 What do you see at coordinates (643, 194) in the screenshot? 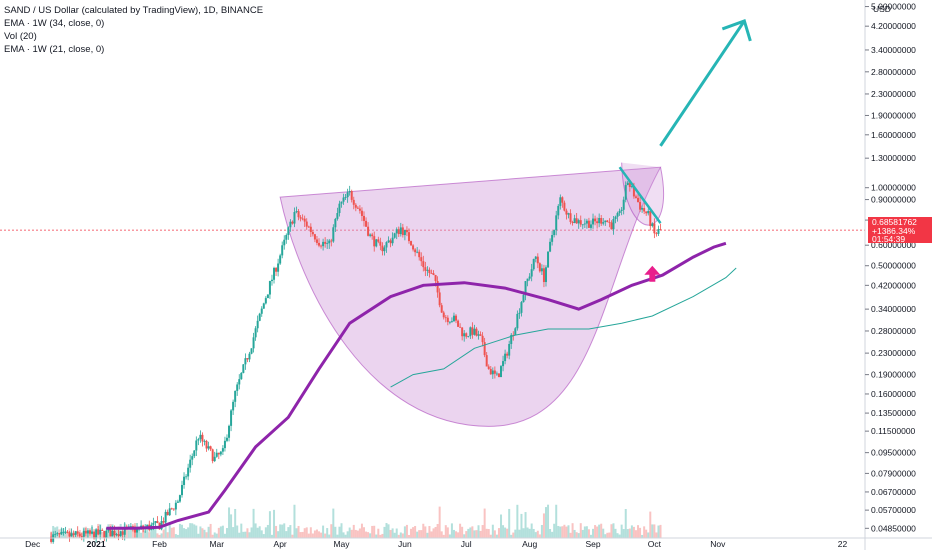
I see `handle-pattern` at bounding box center [643, 194].